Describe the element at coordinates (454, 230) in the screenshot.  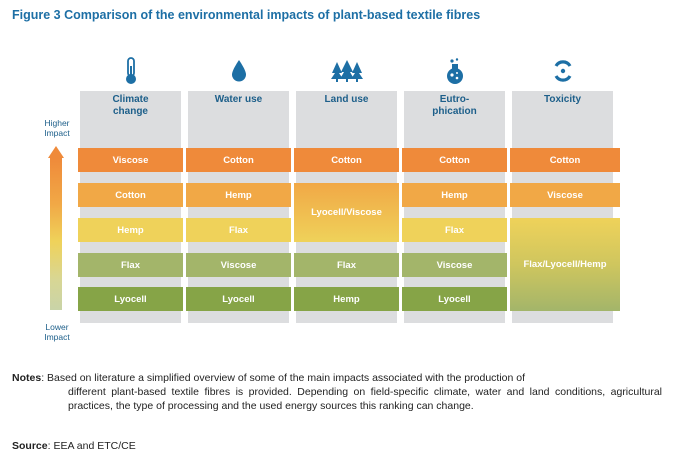
I see `cell-eutro-3: Flax` at that location.